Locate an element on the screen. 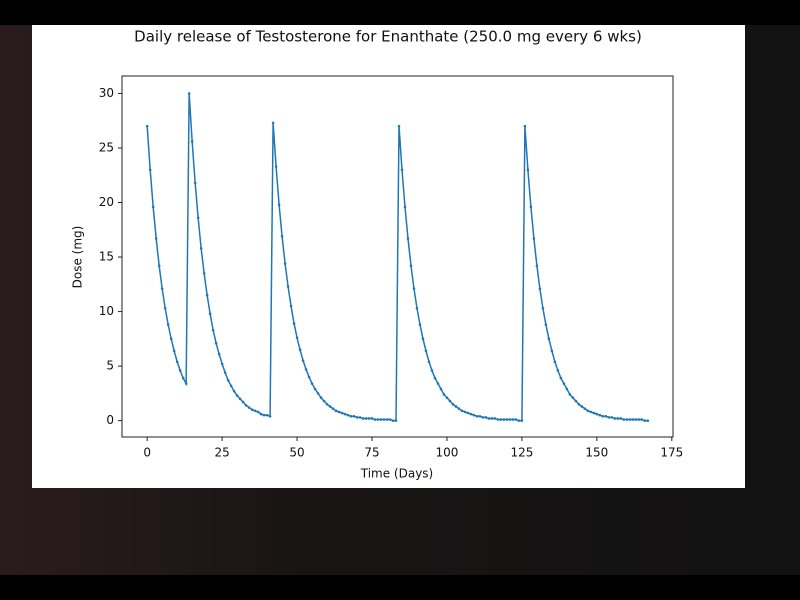 This screenshot has width=800, height=600. x-tick-label: 25 is located at coordinates (221, 453).